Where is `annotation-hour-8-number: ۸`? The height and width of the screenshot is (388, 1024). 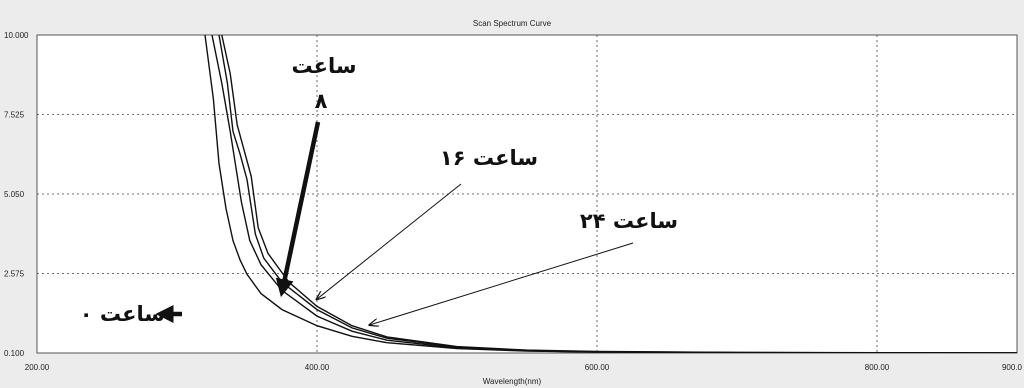
annotation-hour-8-number: ۸ is located at coordinates (321, 101).